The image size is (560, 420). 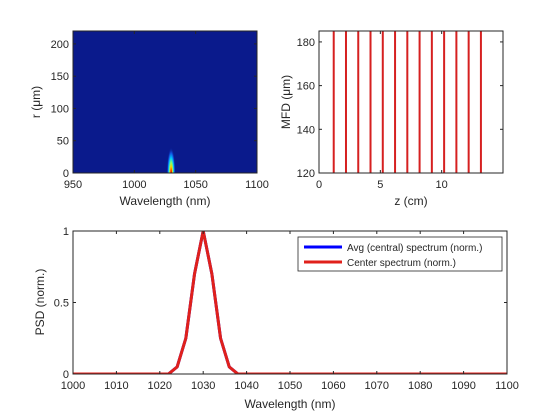 I want to click on spectrum-xtick-label: 1030, so click(x=203, y=386).